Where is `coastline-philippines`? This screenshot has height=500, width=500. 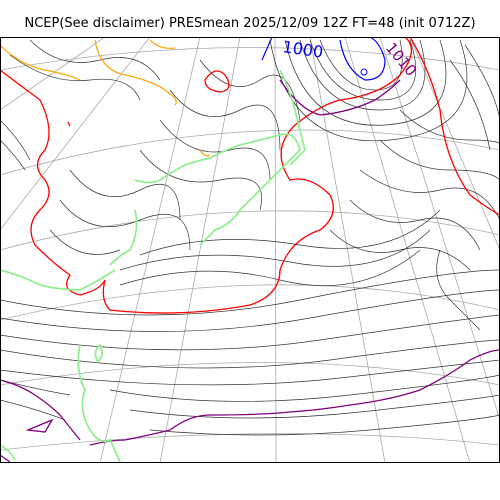 coastline-philippines is located at coordinates (99, 403).